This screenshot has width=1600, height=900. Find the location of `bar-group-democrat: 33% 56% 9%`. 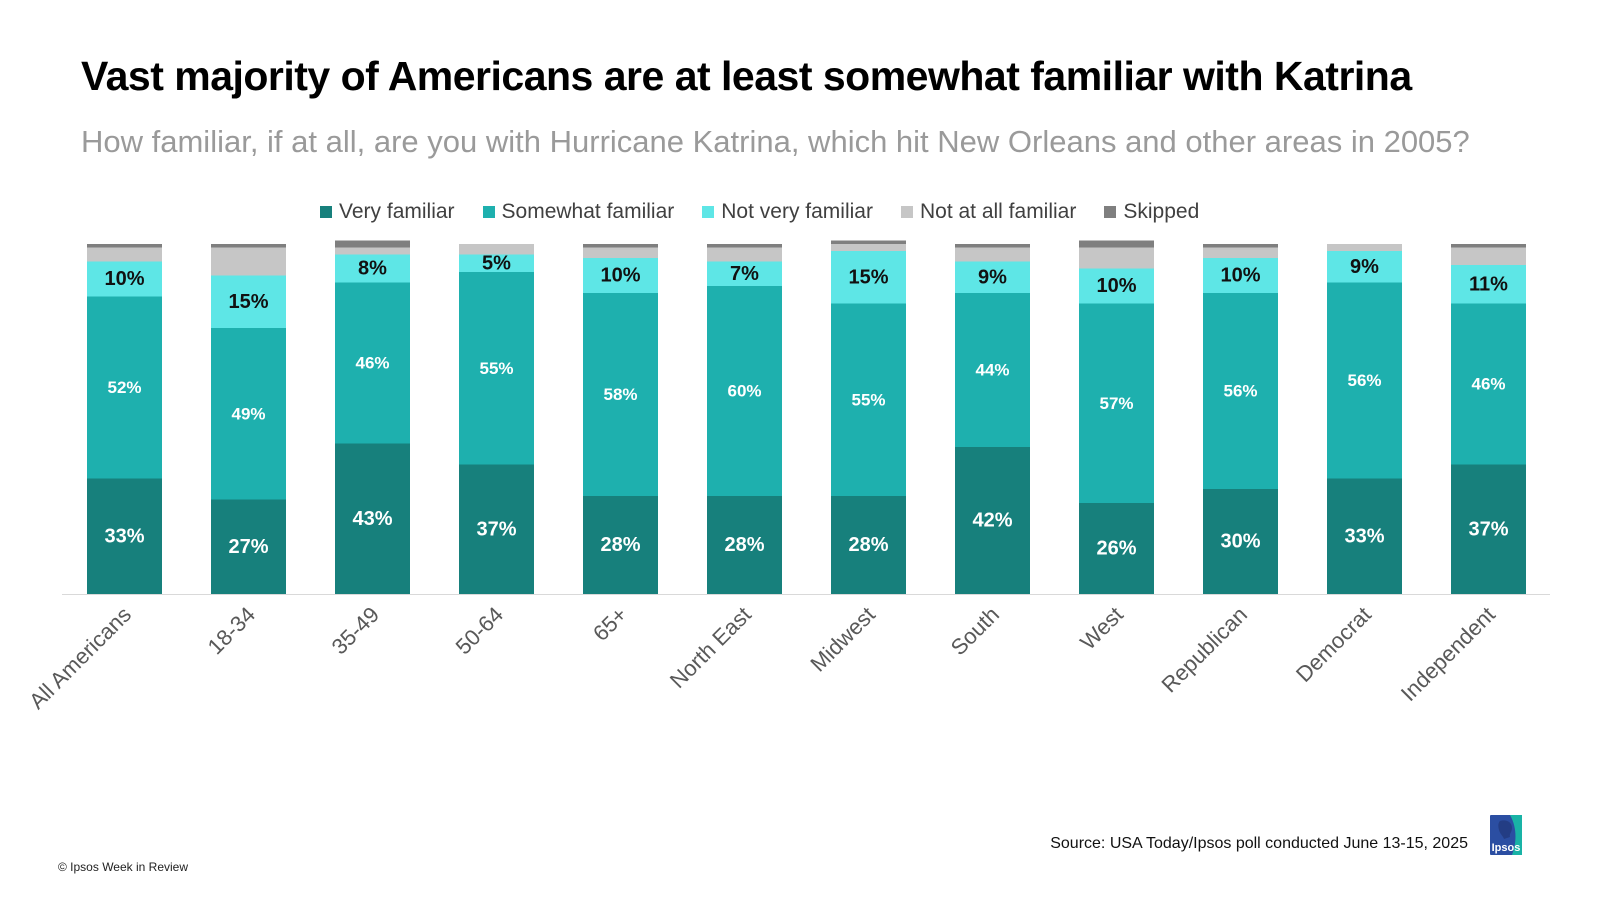

bar-group-democrat: 33% 56% 9% is located at coordinates (1364, 419).